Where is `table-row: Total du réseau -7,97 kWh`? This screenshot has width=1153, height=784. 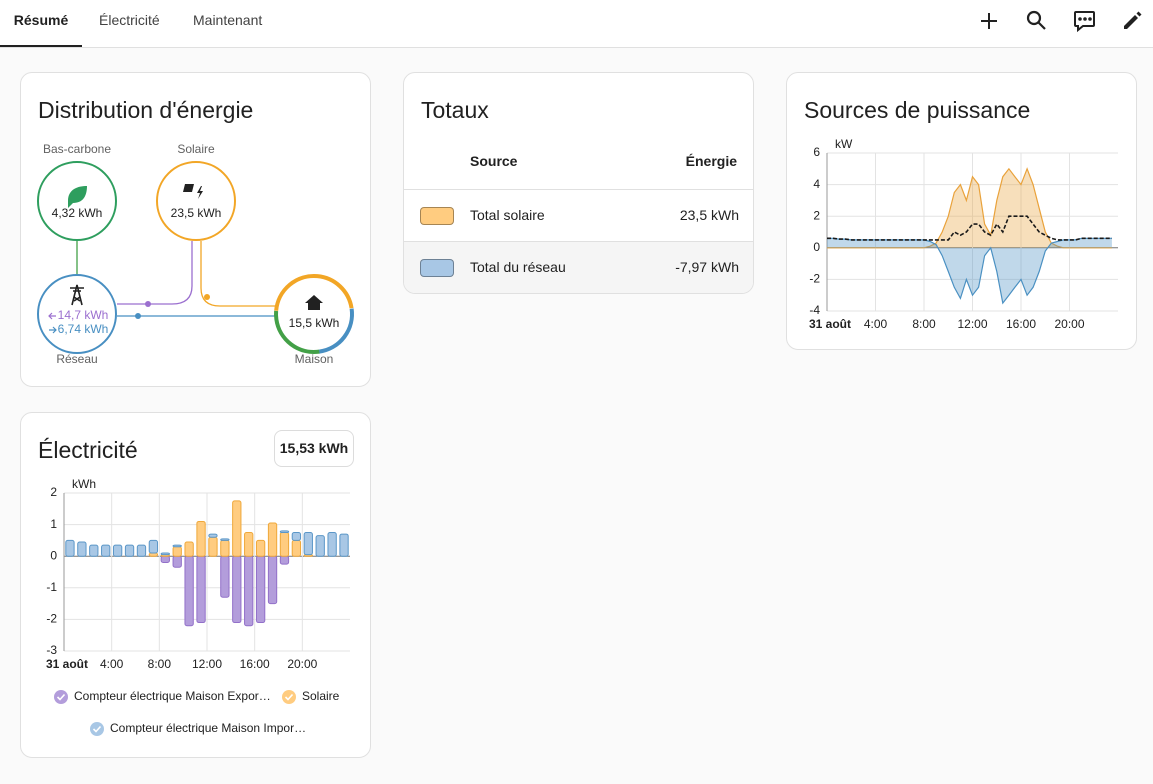 table-row: Total du réseau -7,97 kWh is located at coordinates (578, 267).